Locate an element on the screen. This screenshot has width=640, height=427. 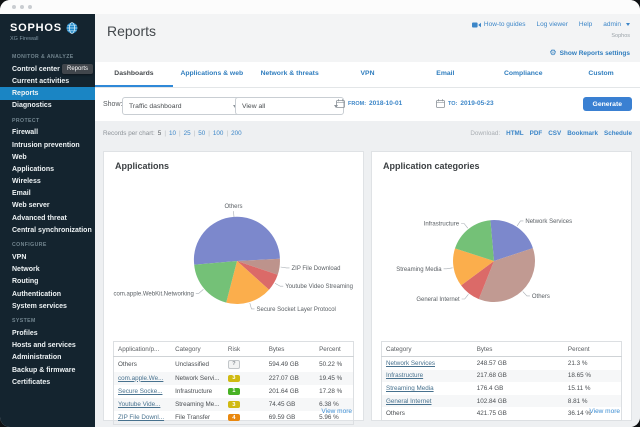
sidebar-item-email: Email is located at coordinates (21, 194).